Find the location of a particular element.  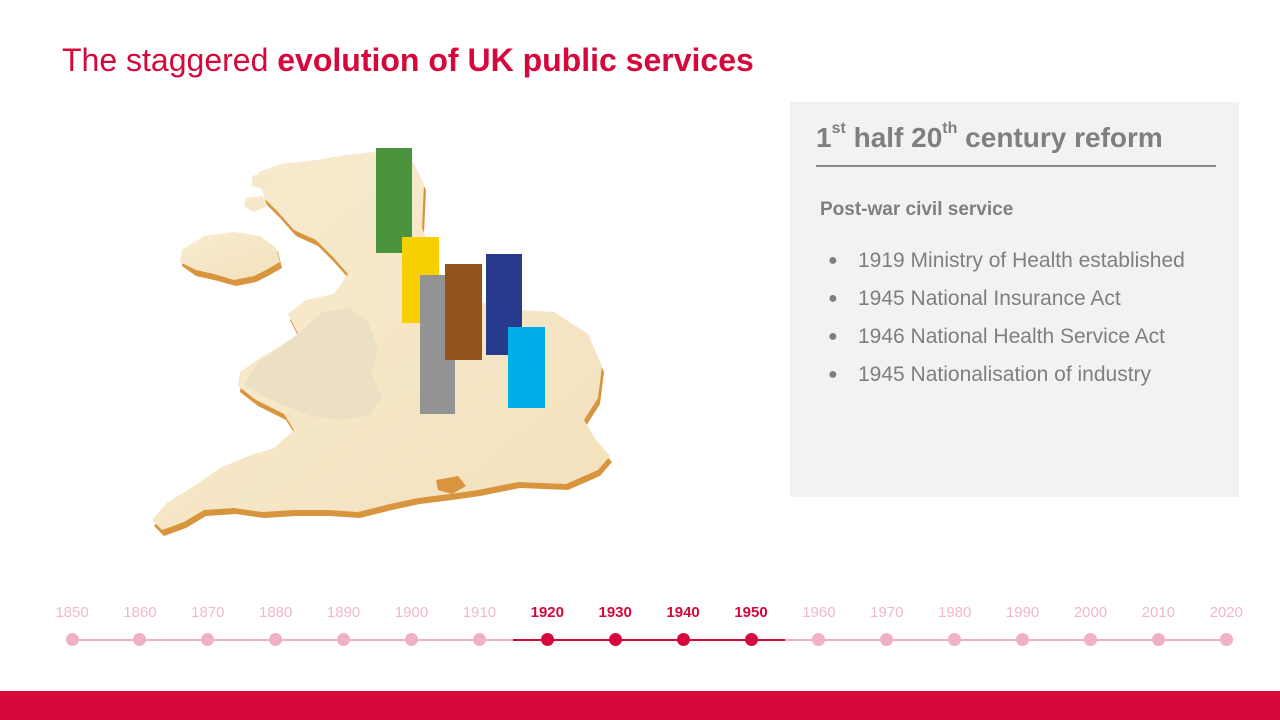

timeline-year-label: 2000 is located at coordinates (1090, 612).